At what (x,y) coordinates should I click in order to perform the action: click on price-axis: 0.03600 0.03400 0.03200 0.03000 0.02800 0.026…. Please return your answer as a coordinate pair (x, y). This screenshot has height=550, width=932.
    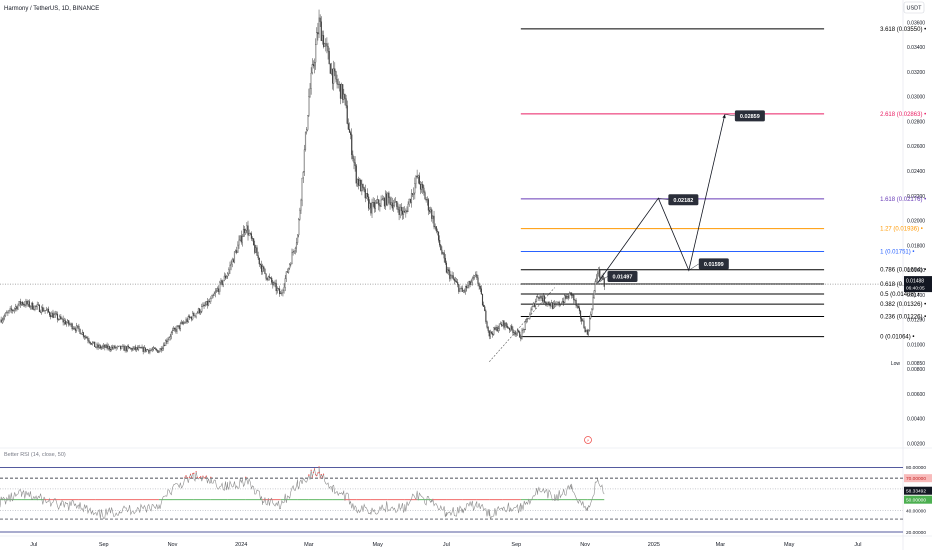
    Looking at the image, I should click on (916, 233).